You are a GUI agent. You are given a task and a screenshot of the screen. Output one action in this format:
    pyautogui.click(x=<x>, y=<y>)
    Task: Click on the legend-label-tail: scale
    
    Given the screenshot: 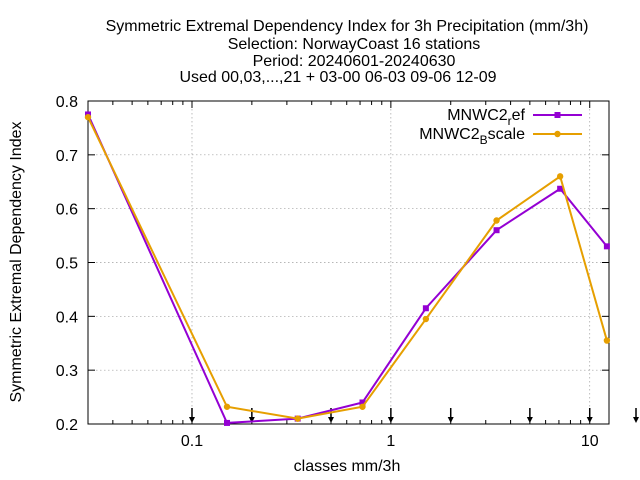 What is the action you would take?
    pyautogui.click(x=506, y=134)
    